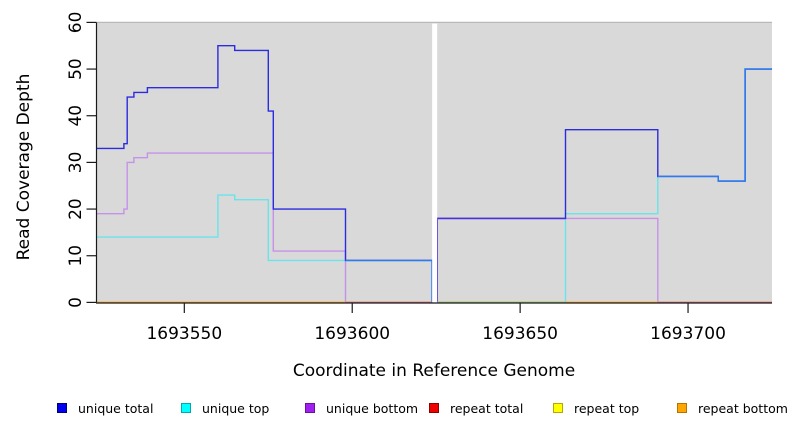  What do you see at coordinates (434, 408) in the screenshot?
I see `legend-swatch-repeat-total` at bounding box center [434, 408].